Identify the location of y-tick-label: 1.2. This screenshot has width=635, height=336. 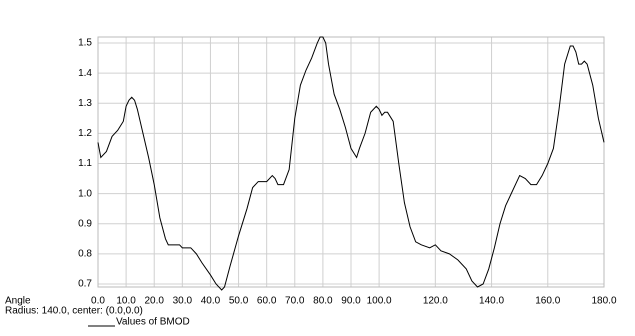
(85, 133).